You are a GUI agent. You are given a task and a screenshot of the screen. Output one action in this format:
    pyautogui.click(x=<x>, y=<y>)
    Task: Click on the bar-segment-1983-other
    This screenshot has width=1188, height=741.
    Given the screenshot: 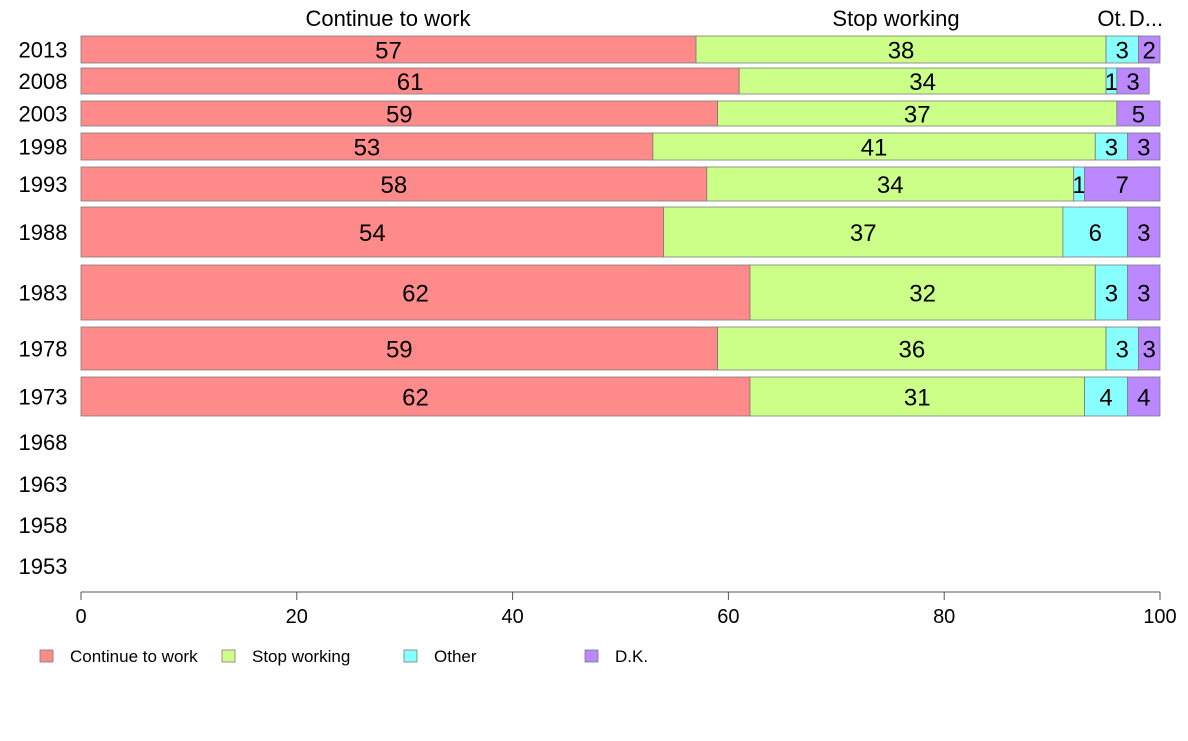 What is the action you would take?
    pyautogui.click(x=1111, y=292)
    